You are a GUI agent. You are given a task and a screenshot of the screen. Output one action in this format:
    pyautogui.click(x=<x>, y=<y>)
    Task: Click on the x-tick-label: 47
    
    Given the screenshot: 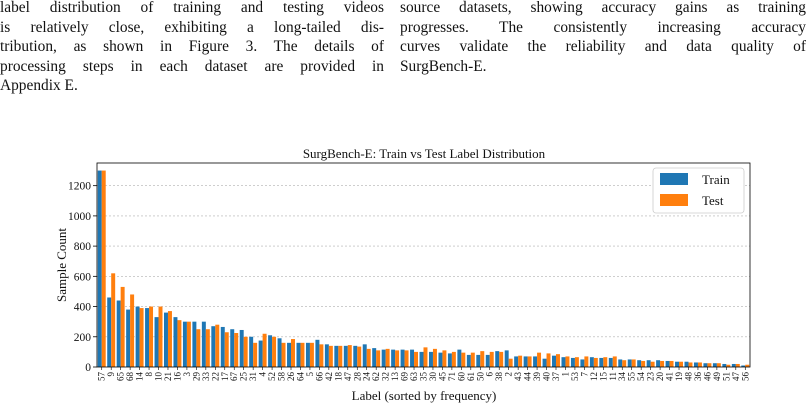 What is the action you would take?
    pyautogui.click(x=736, y=377)
    